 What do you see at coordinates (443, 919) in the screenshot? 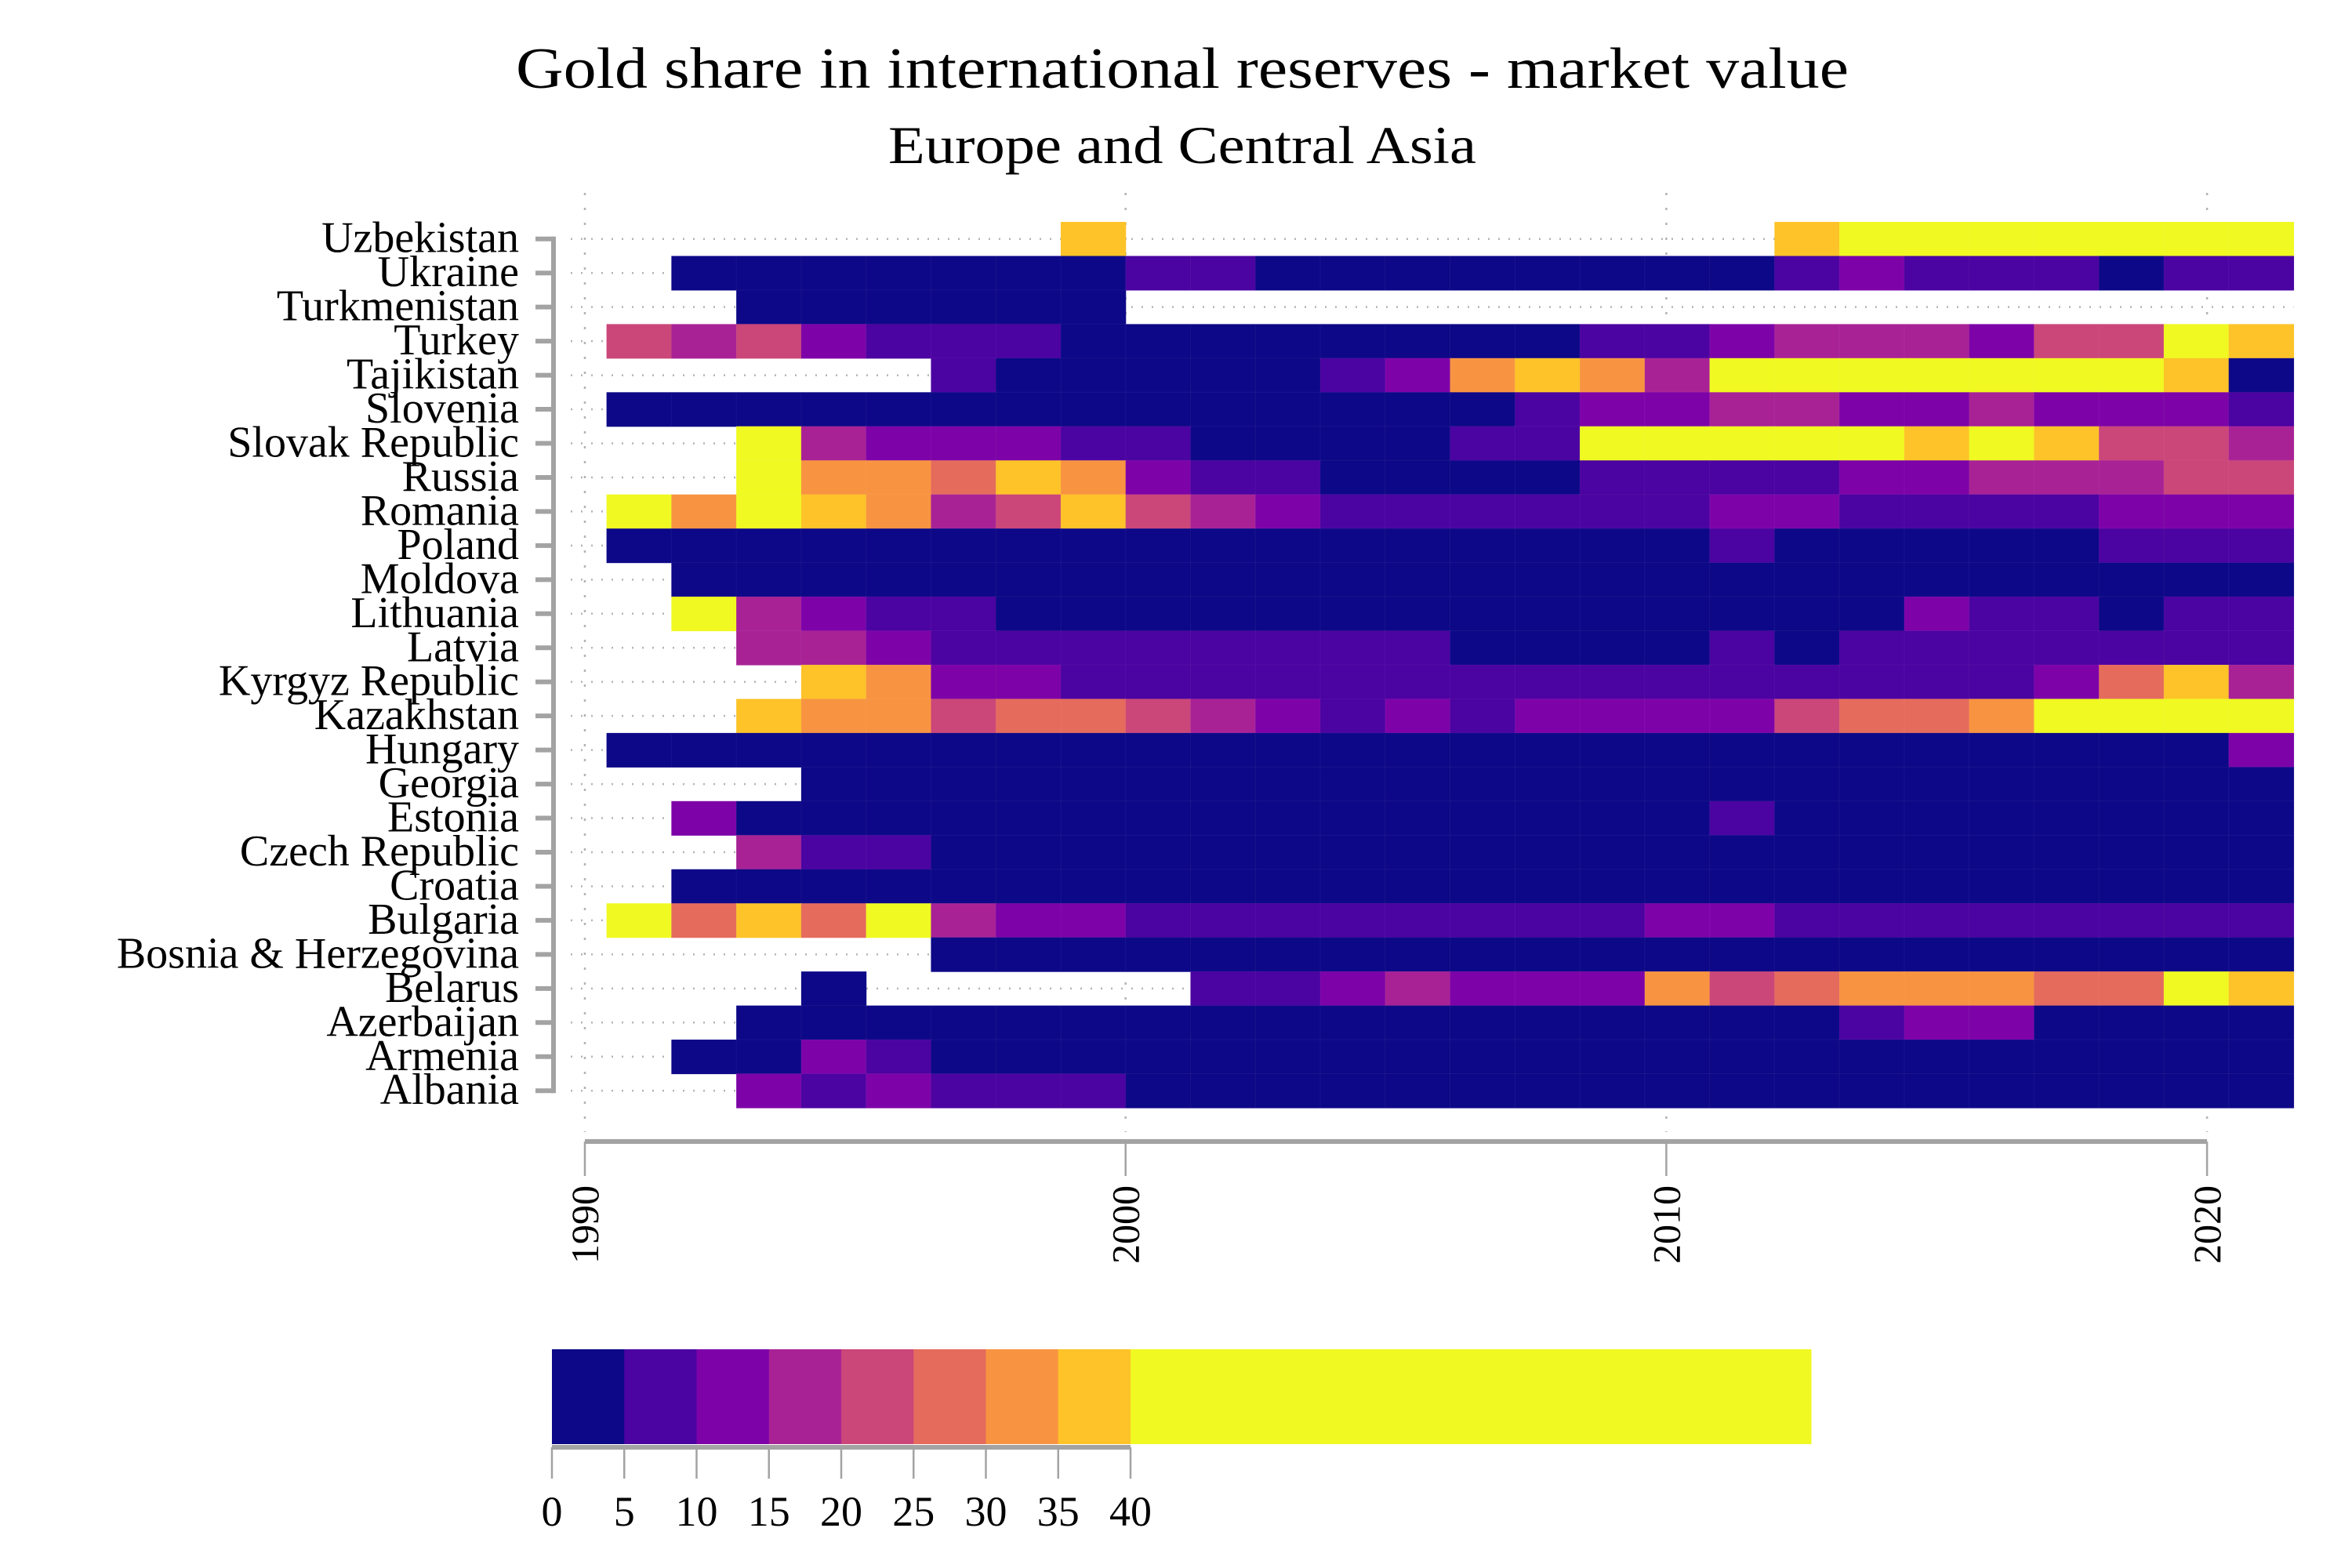
I see `y-tick-label: Bulgaria` at bounding box center [443, 919].